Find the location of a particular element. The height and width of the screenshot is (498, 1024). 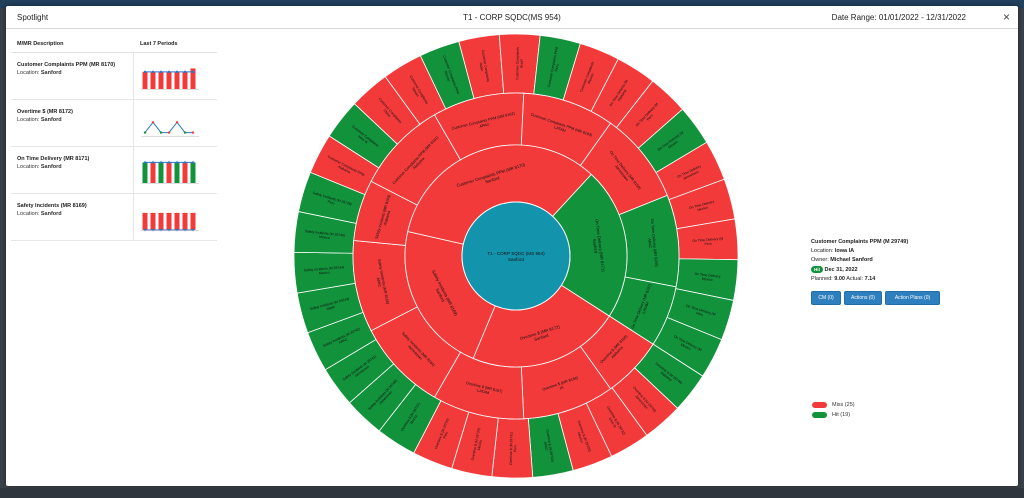

action-plans-button: Action Plans (0) is located at coordinates (912, 298).